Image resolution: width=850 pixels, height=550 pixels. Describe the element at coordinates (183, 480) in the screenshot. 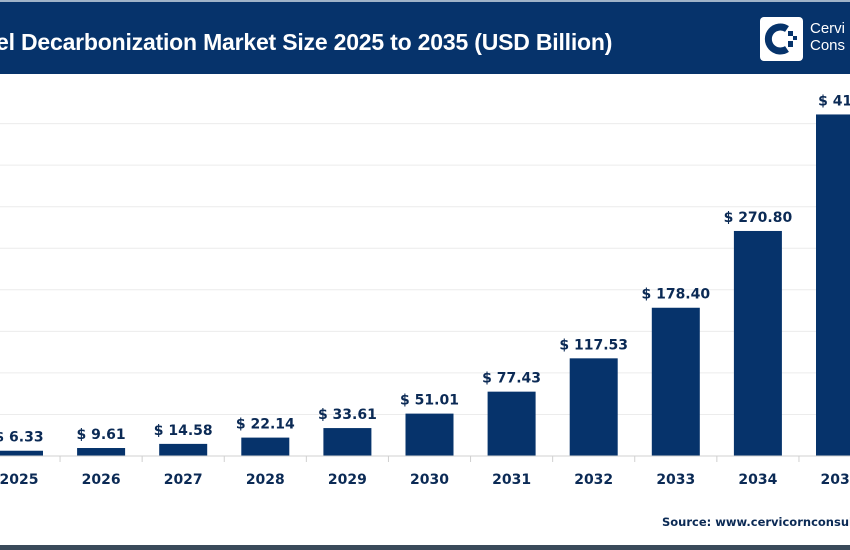

I see `x-tick-label: 2027` at that location.